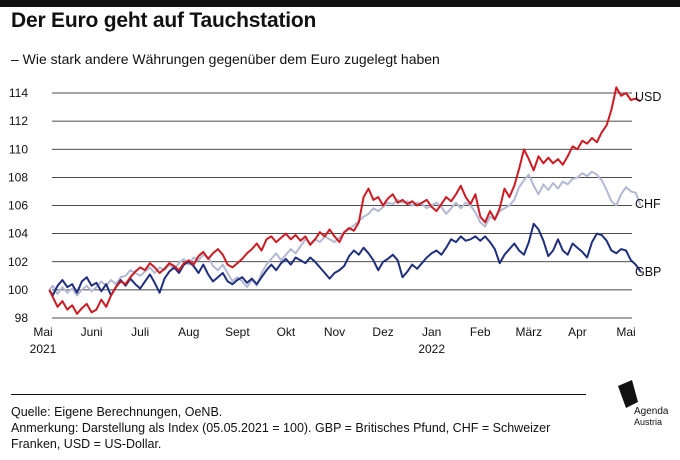 The width and height of the screenshot is (680, 460). What do you see at coordinates (577, 332) in the screenshot?
I see `x-tick-label: Apr` at bounding box center [577, 332].